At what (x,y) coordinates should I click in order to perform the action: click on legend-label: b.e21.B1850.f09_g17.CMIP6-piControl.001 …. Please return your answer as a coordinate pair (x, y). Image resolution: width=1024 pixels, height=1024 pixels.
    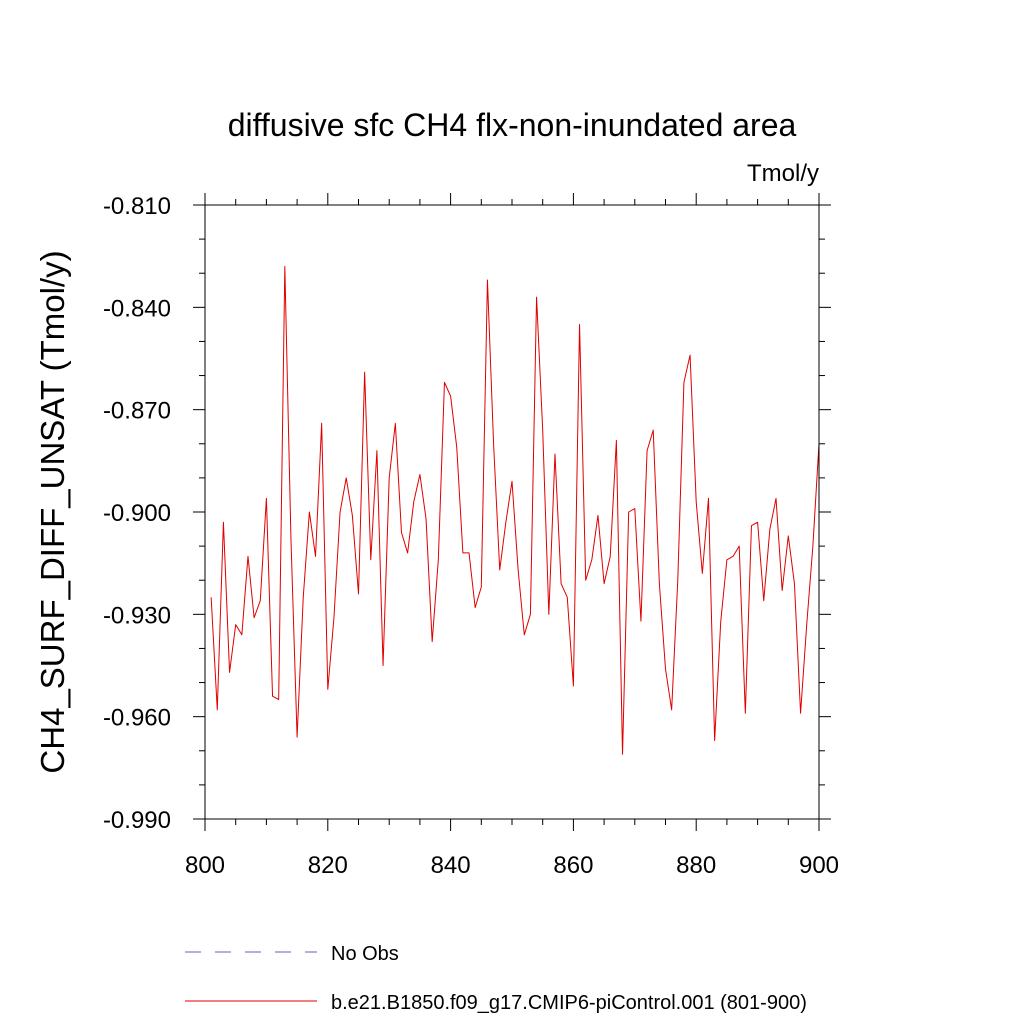
    Looking at the image, I should click on (569, 1003).